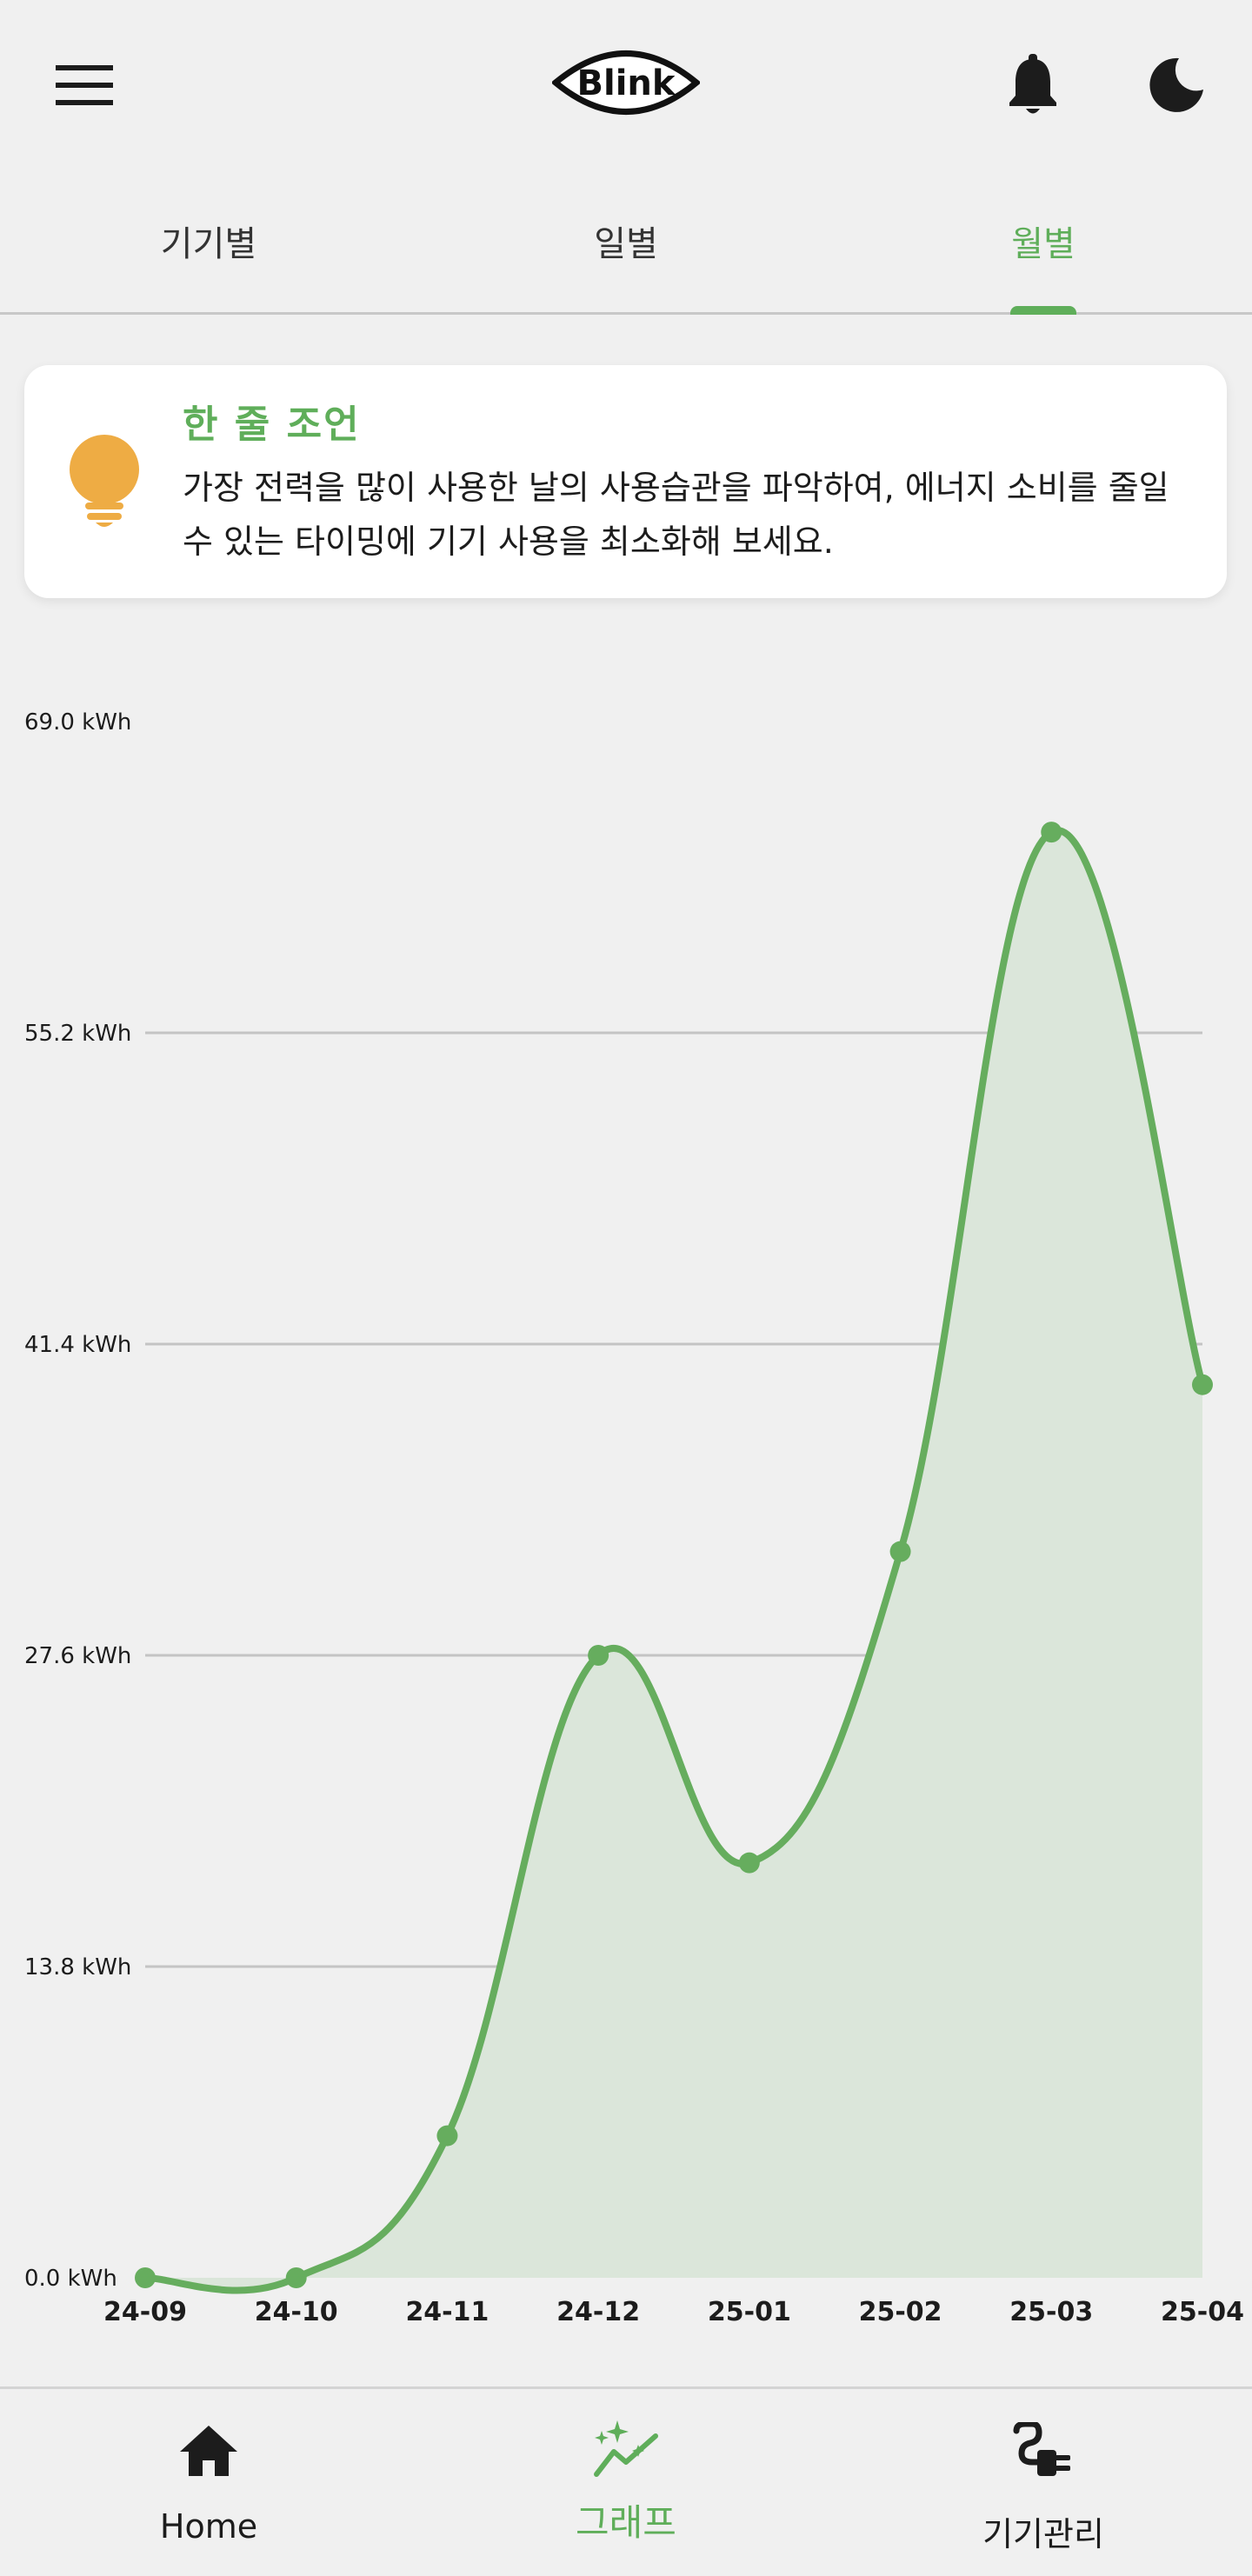 This screenshot has height=2576, width=1252. I want to click on x-tick-label: 24-11, so click(447, 2312).